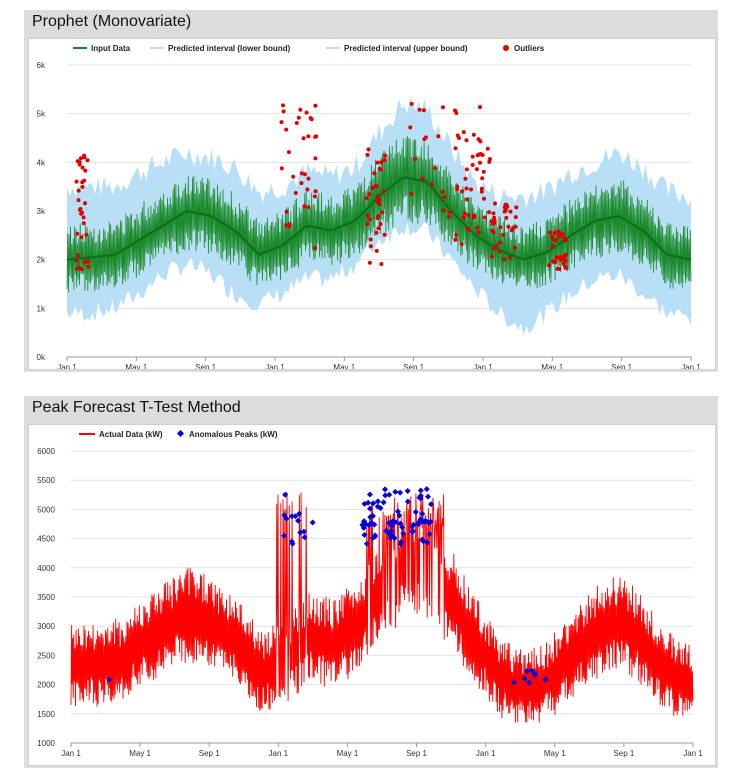  Describe the element at coordinates (41, 260) in the screenshot. I see `y-tick-label: 2k` at that location.